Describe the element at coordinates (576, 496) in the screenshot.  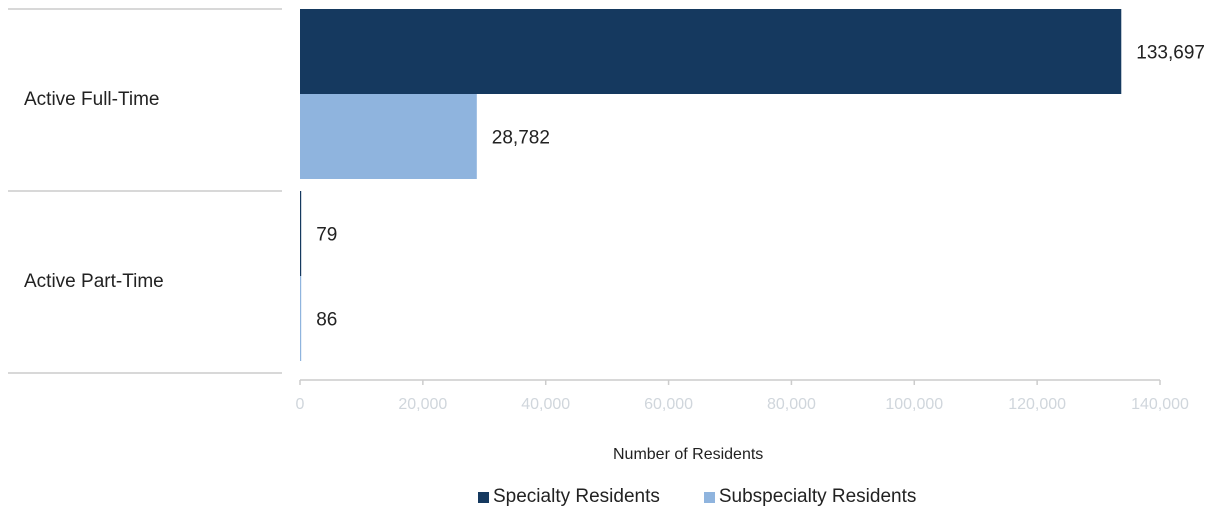
I see `legend-label-specialty: Specialty Residents` at that location.